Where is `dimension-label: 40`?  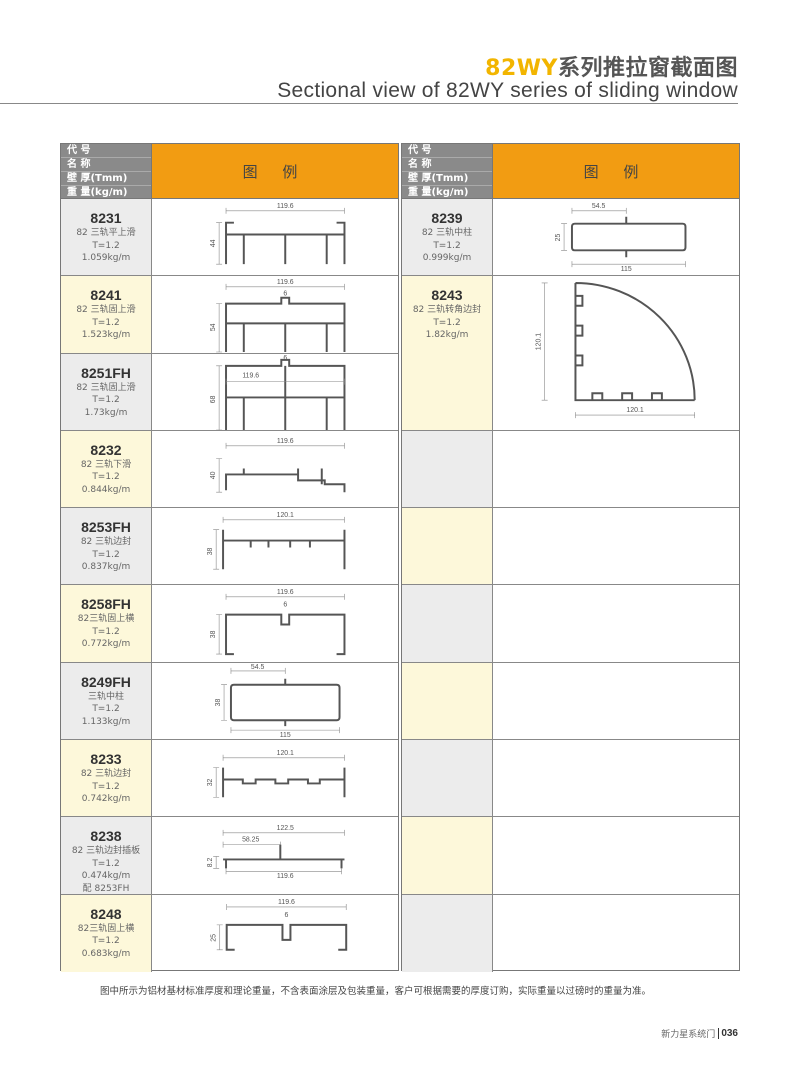 dimension-label: 40 is located at coordinates (213, 475).